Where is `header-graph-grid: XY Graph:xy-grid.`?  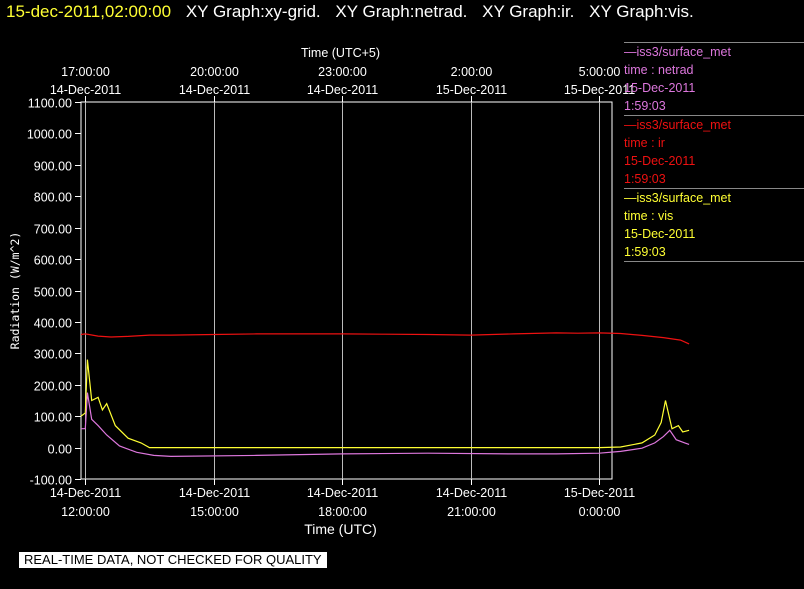
header-graph-grid: XY Graph:xy-grid. is located at coordinates (253, 11).